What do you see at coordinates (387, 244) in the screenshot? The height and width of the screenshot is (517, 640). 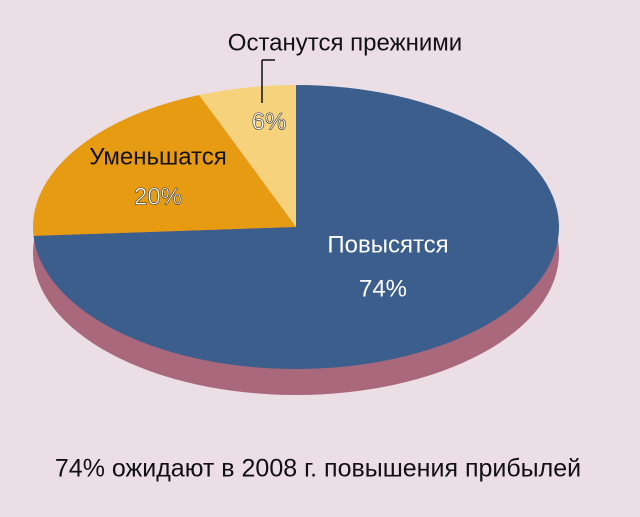 I see `slice-label: Повысятся` at bounding box center [387, 244].